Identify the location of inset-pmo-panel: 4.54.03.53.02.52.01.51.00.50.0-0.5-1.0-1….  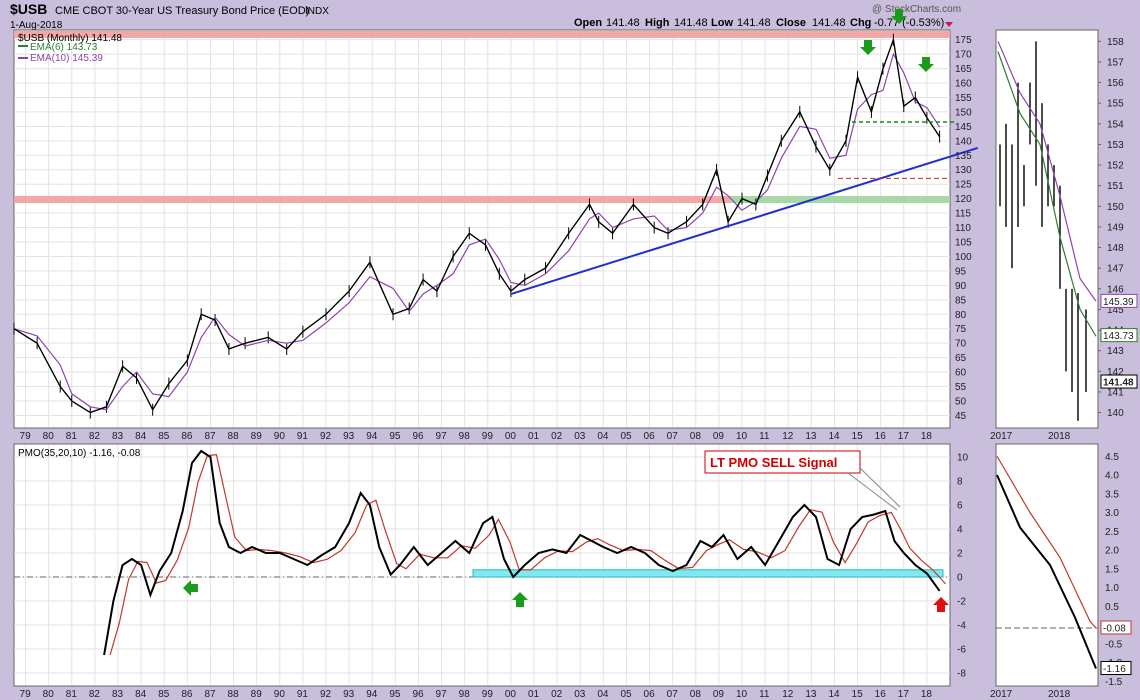
(1061, 571).